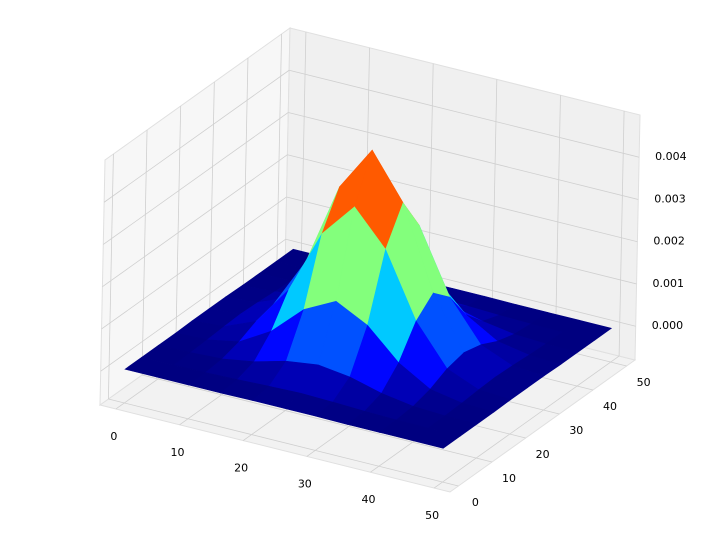  What do you see at coordinates (644, 382) in the screenshot?
I see `y-tick-label: 50` at bounding box center [644, 382].